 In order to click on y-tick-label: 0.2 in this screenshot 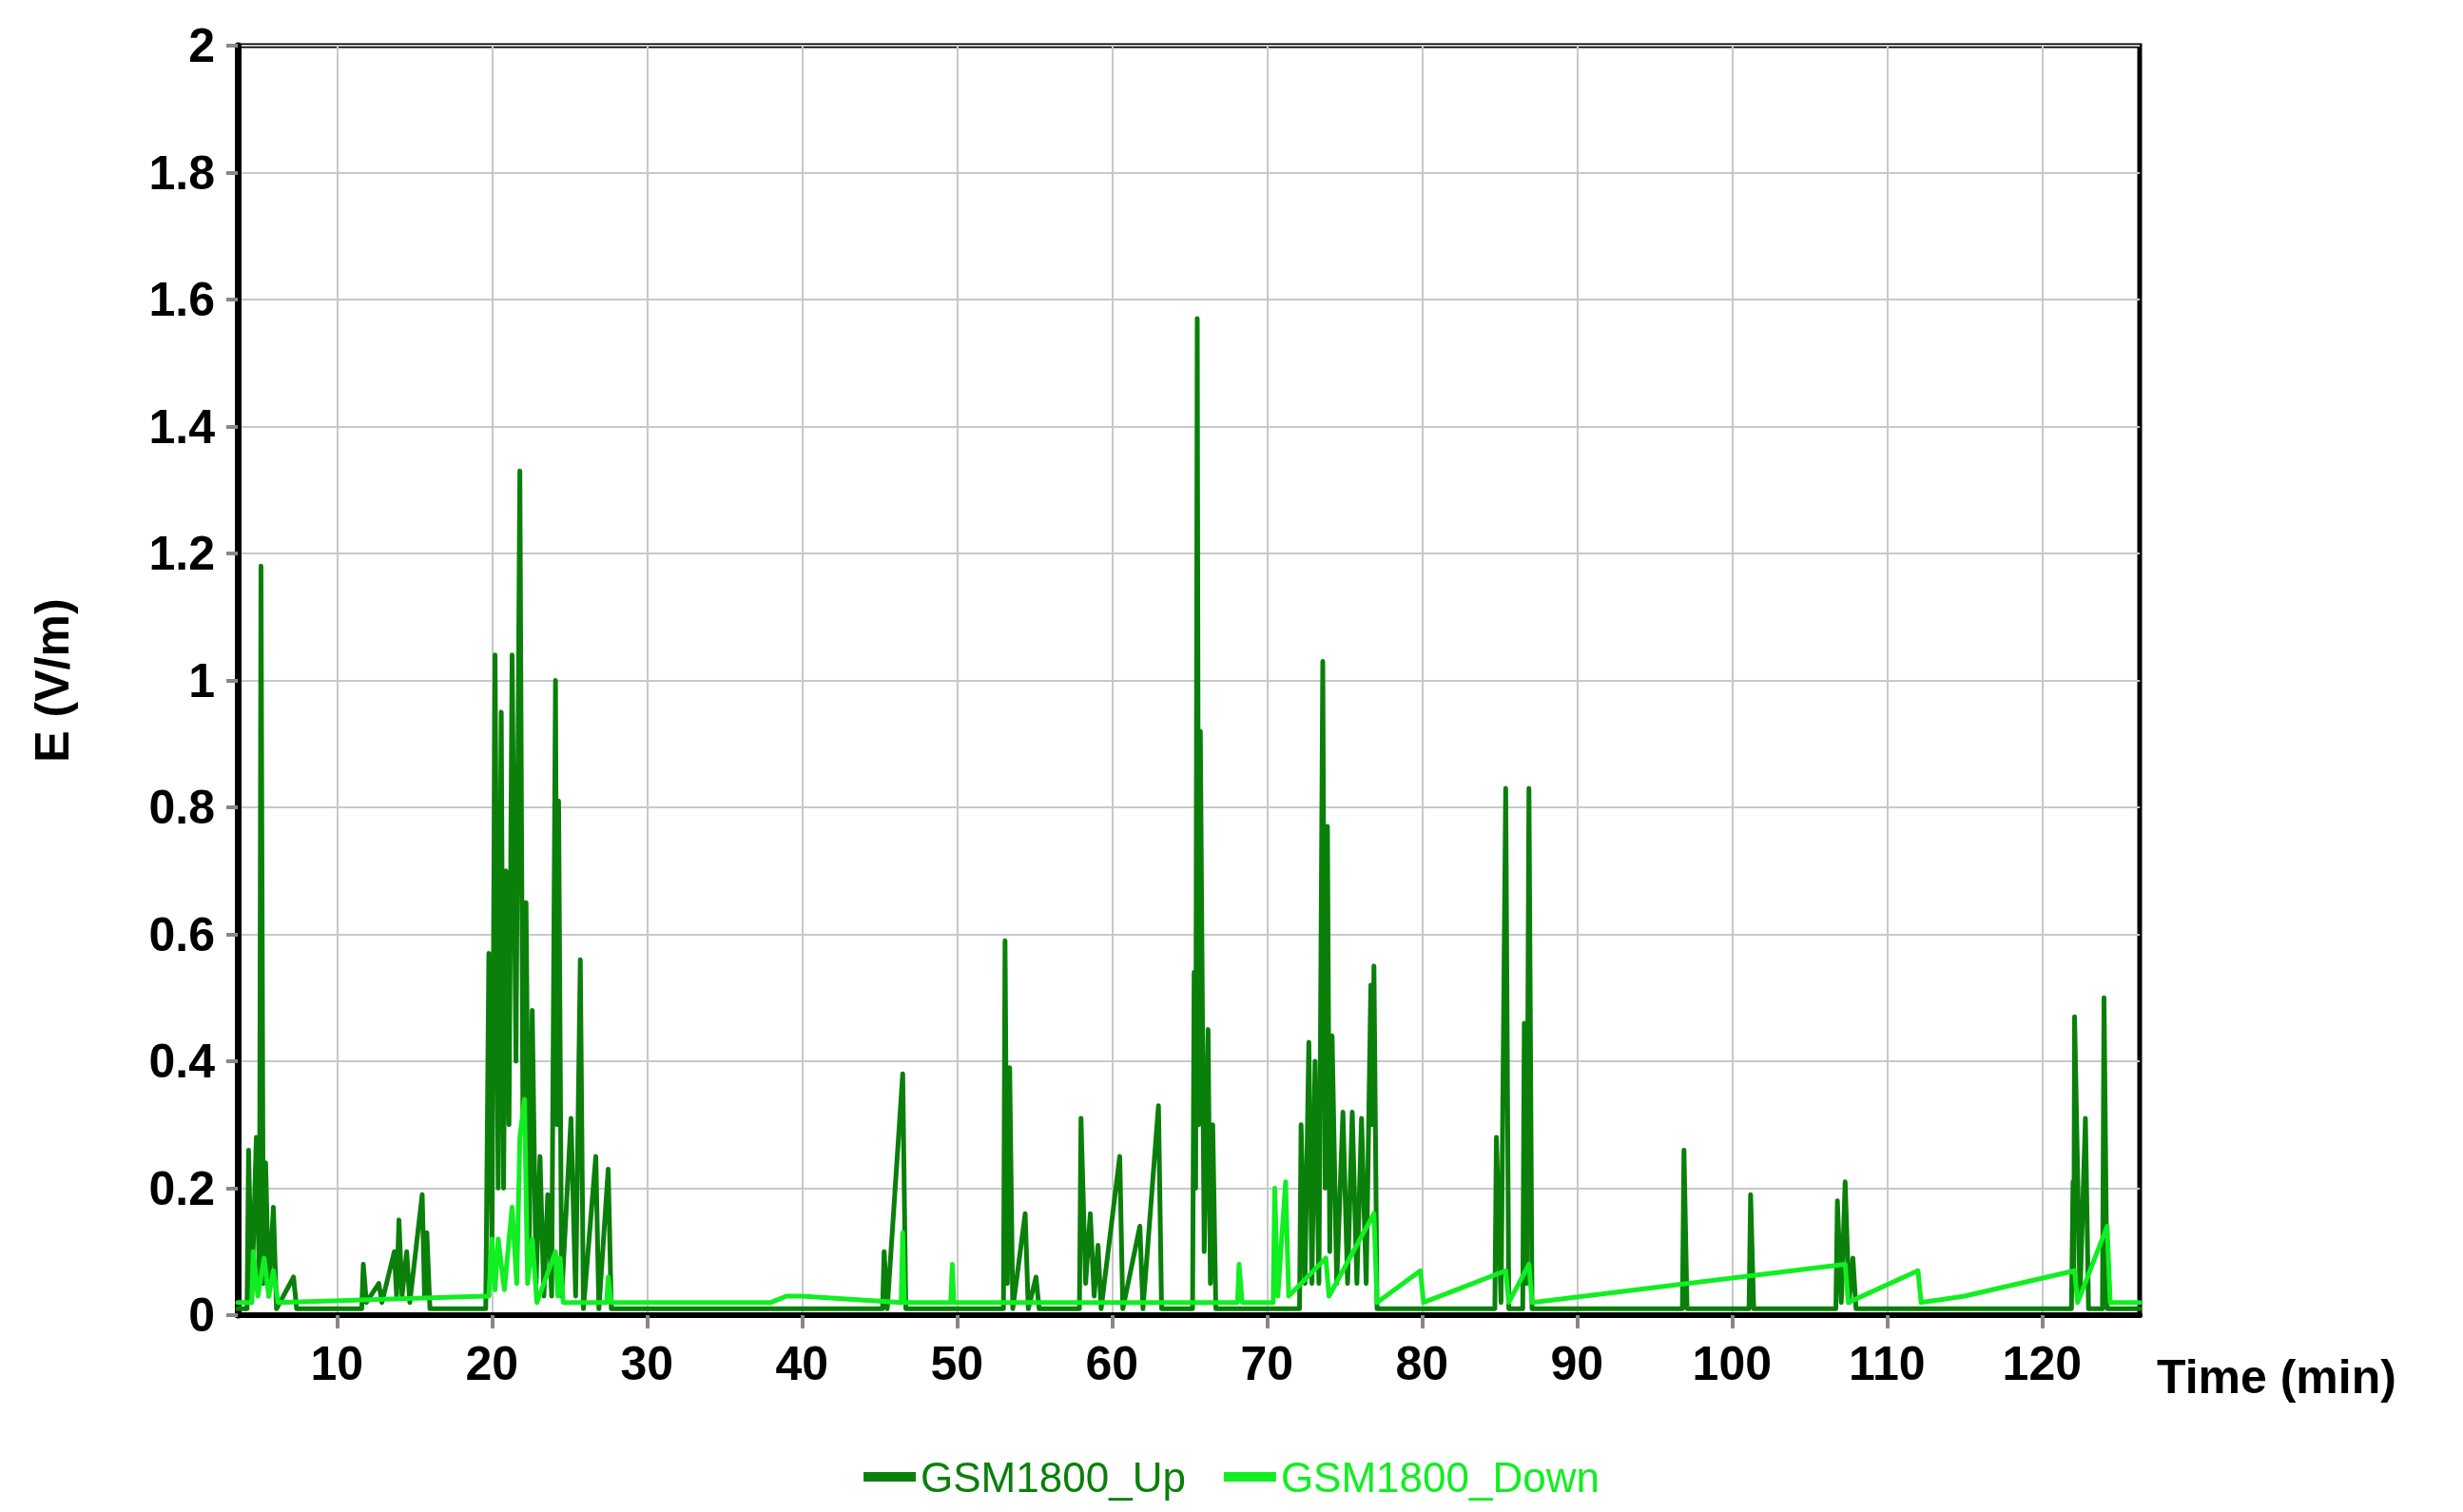, I will do `click(181, 1188)`.